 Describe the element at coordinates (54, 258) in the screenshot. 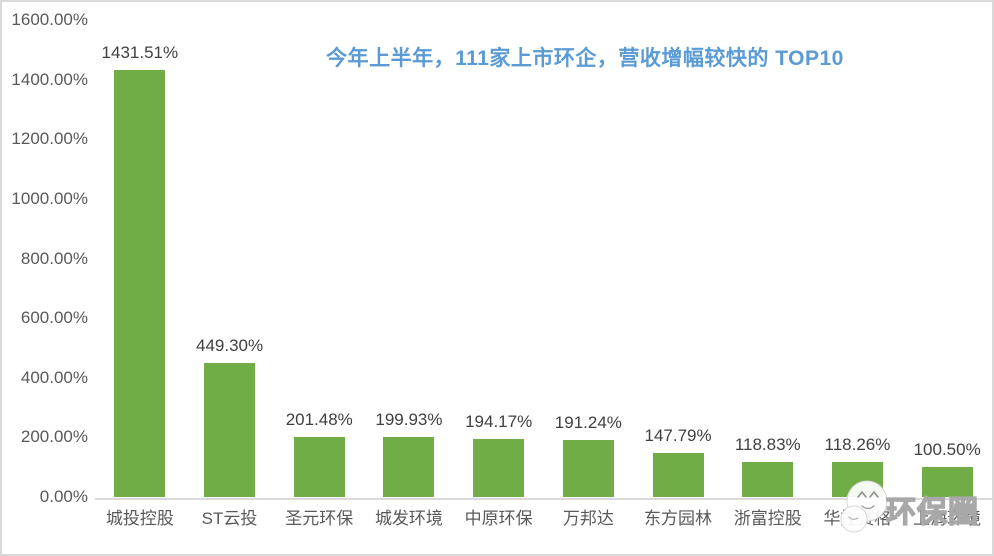

I see `y-axis-tick-label: 800.00%` at that location.